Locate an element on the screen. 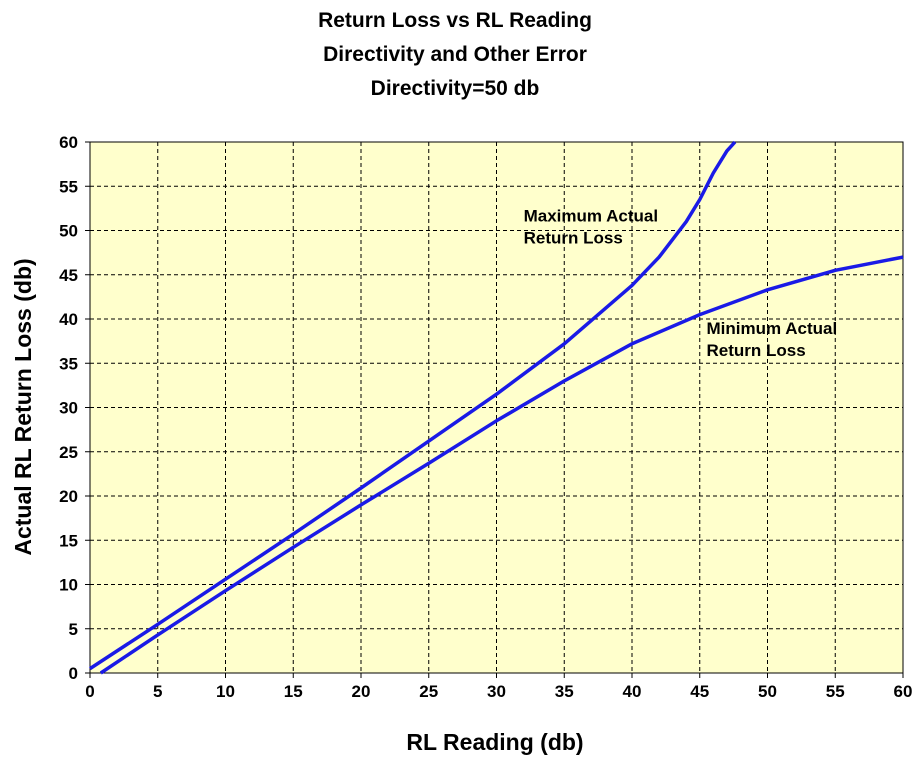 Image resolution: width=917 pixels, height=758 pixels. y-tick-label: 40 is located at coordinates (68, 319).